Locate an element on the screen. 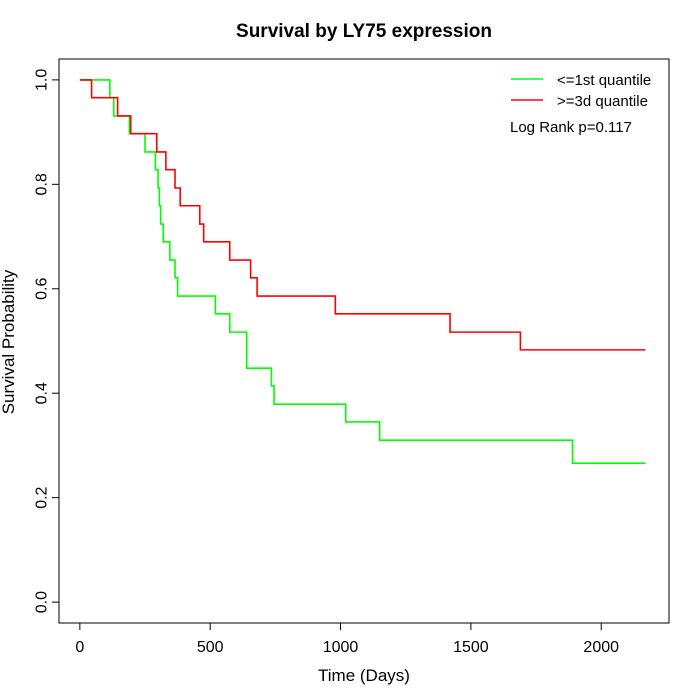 Image resolution: width=700 pixels, height=700 pixels. y-tick-label: 0.2 is located at coordinates (42, 497).